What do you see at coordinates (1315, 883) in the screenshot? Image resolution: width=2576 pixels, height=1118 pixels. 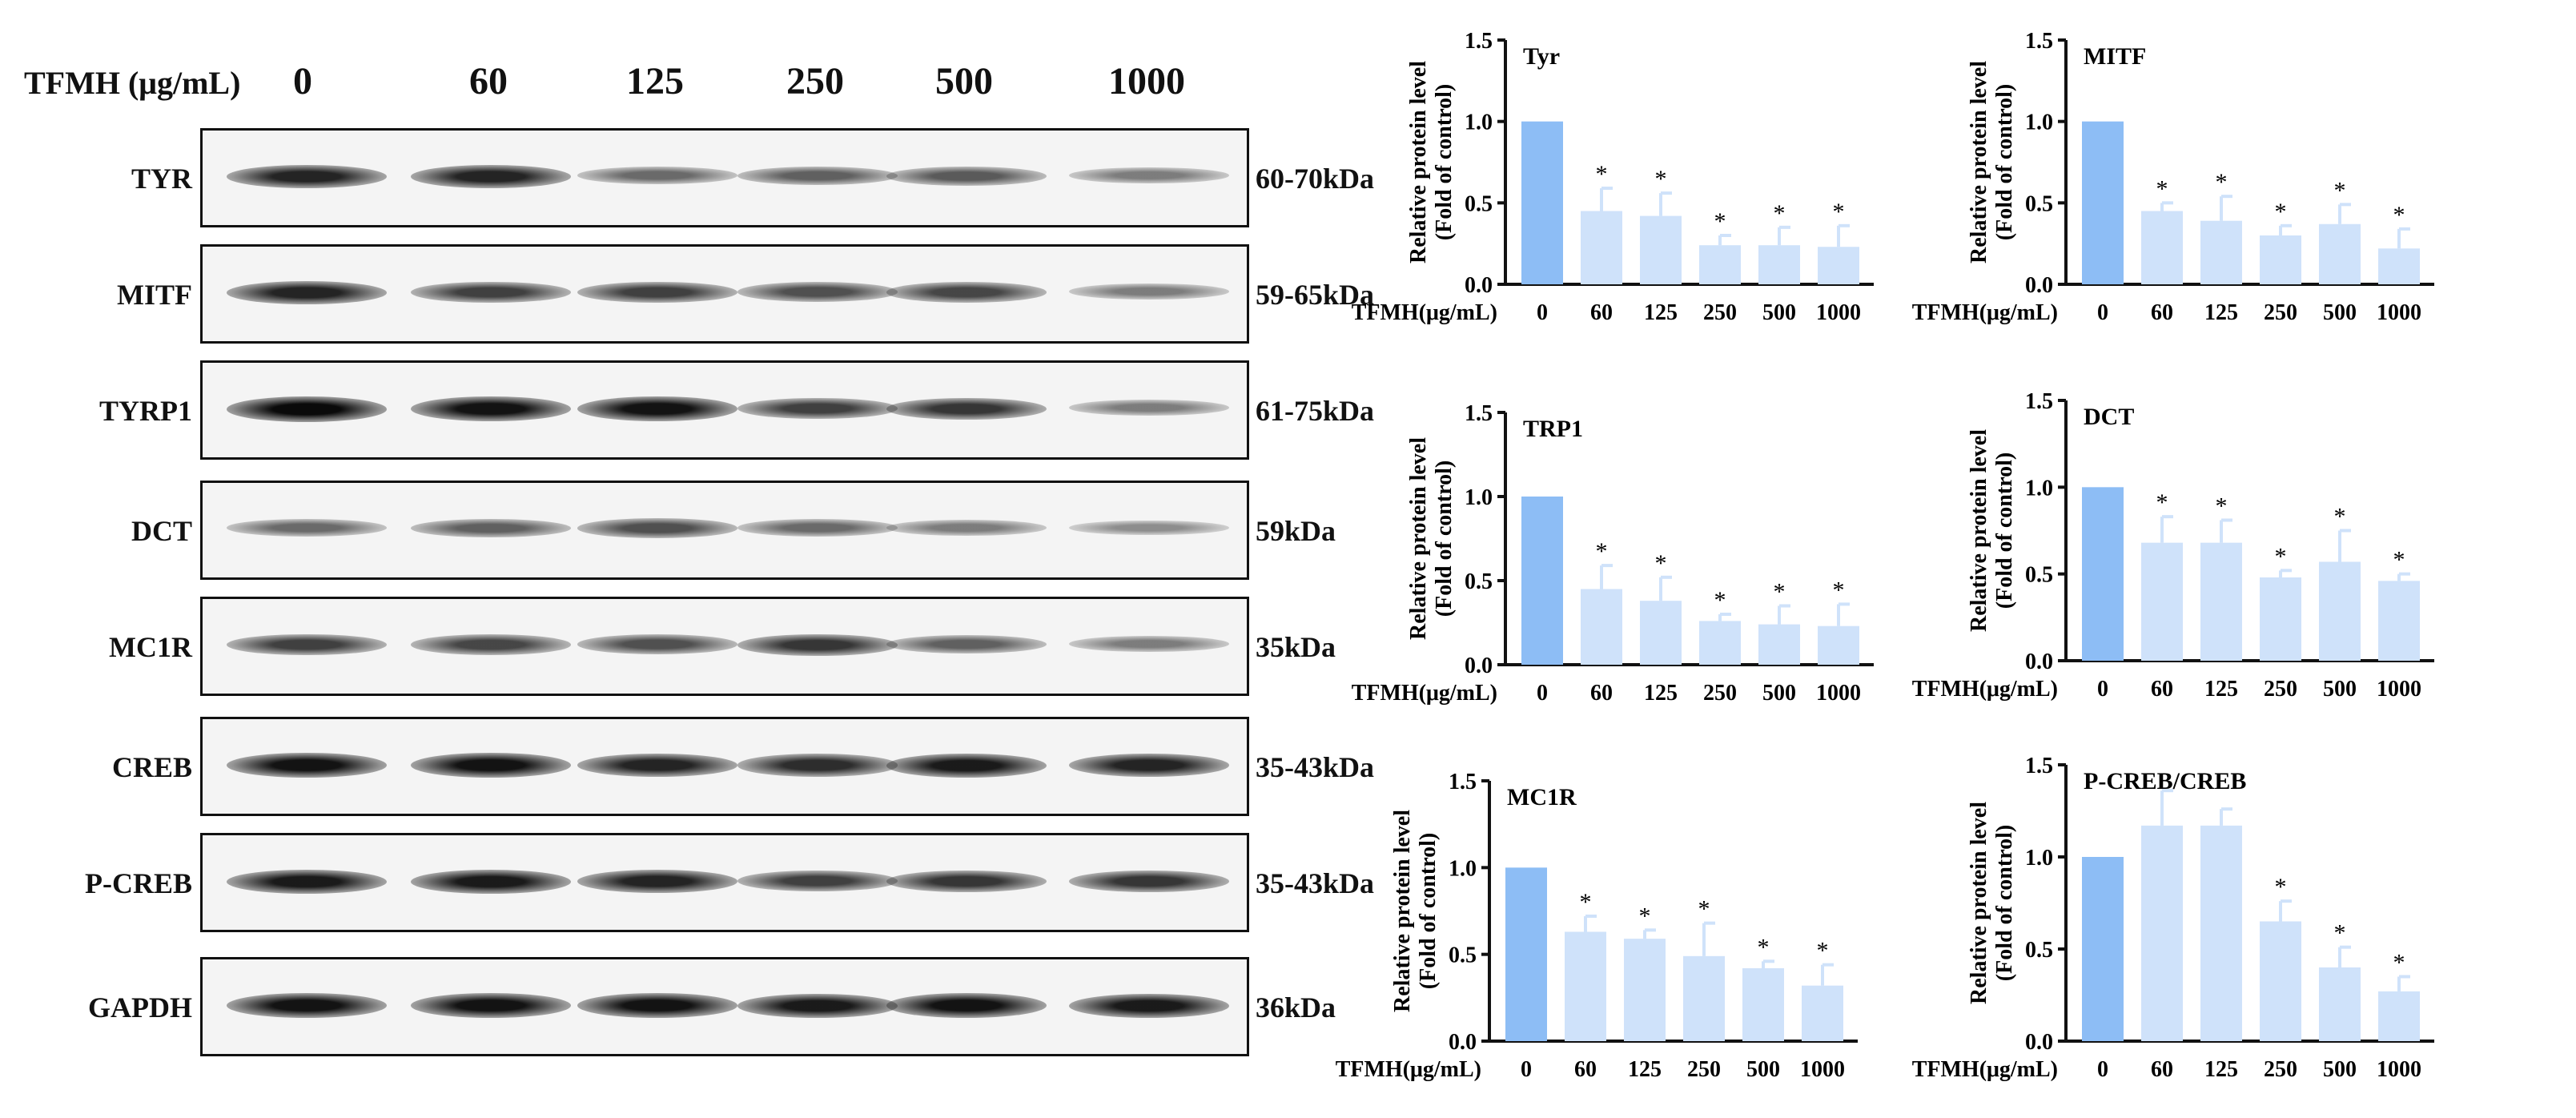 I see `molecular-weight-label: 35-43kDa` at bounding box center [1315, 883].